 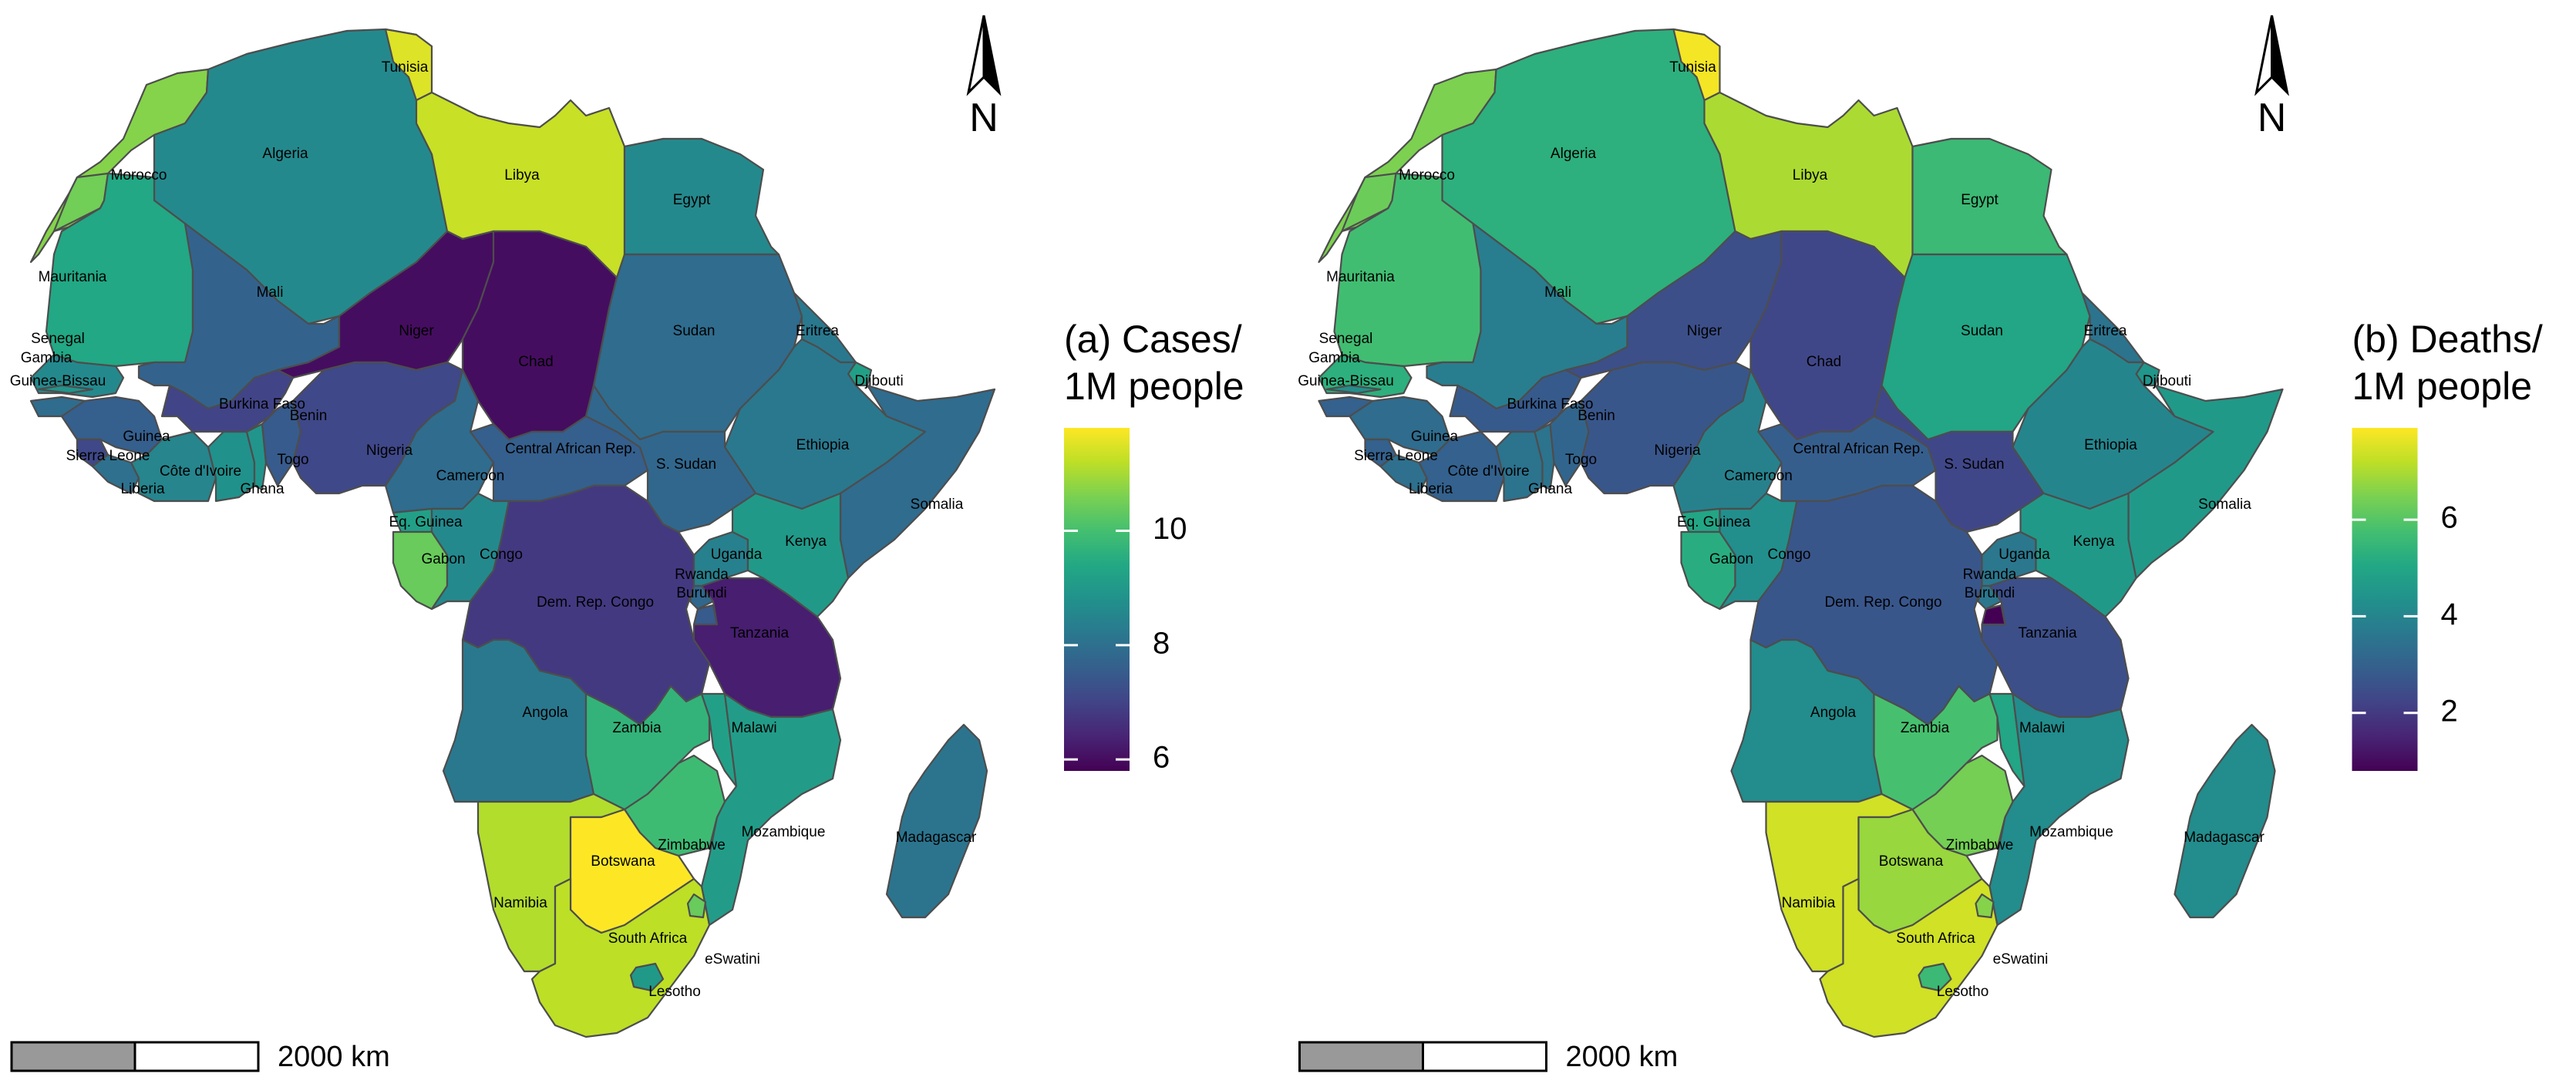 What do you see at coordinates (1974, 464) in the screenshot?
I see `country-label-s-sudan: S. Sudan` at bounding box center [1974, 464].